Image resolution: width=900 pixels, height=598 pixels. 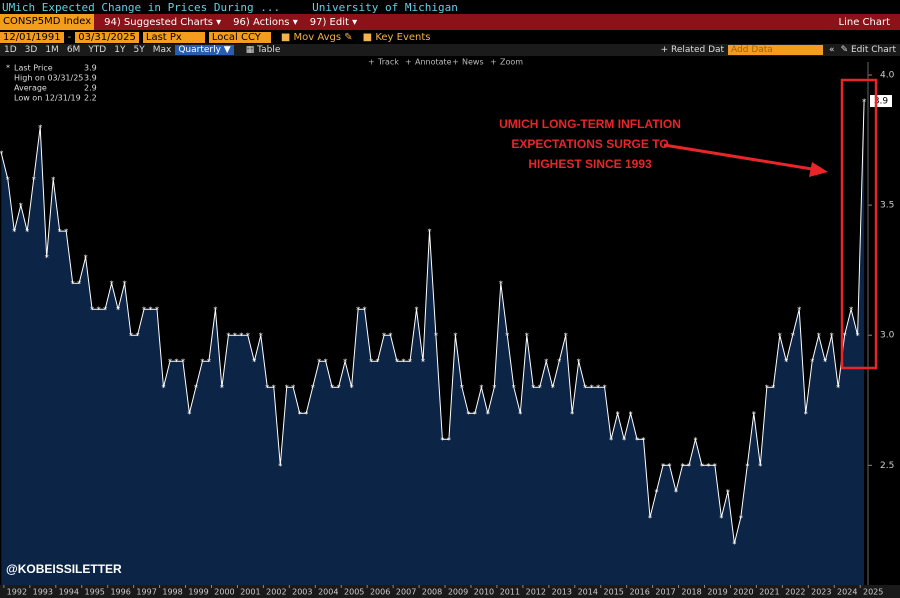 I want to click on collapse: «, so click(x=832, y=50).